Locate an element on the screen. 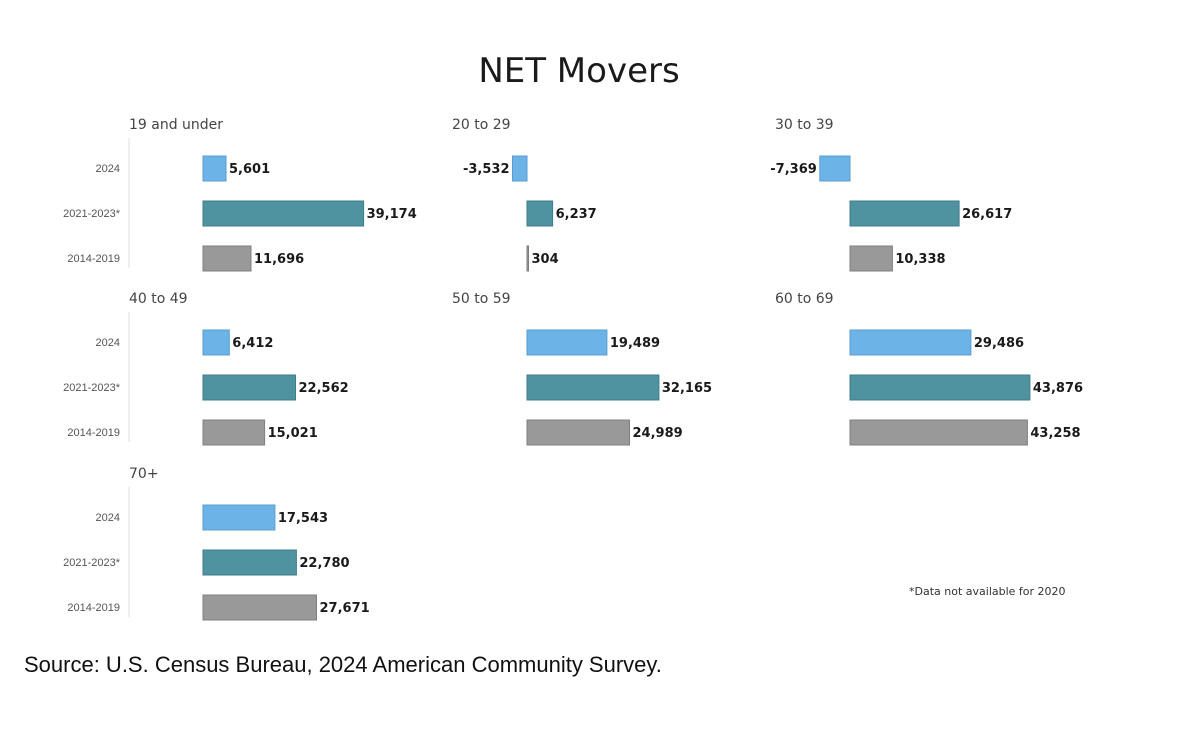 Image resolution: width=1180 pixels, height=732 pixels. panel-1: 20 to 29 -3,532 6,237 304 is located at coordinates (524, 194).